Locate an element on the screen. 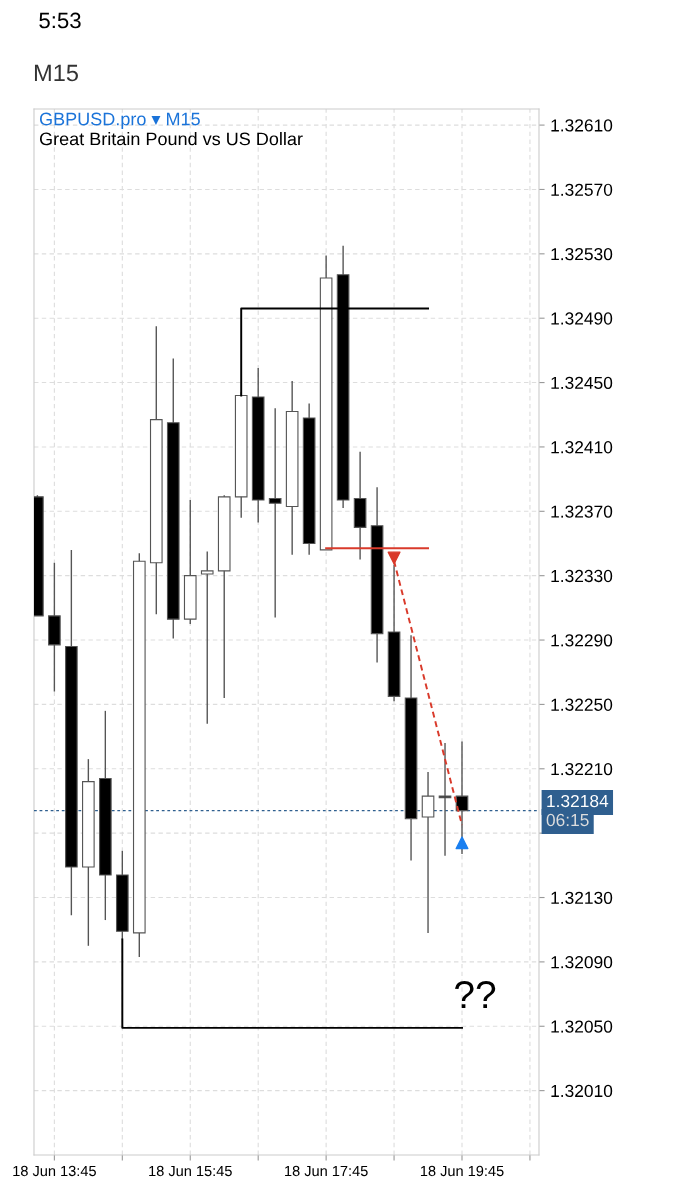  y-tick-label: 1.32090 is located at coordinates (582, 962).